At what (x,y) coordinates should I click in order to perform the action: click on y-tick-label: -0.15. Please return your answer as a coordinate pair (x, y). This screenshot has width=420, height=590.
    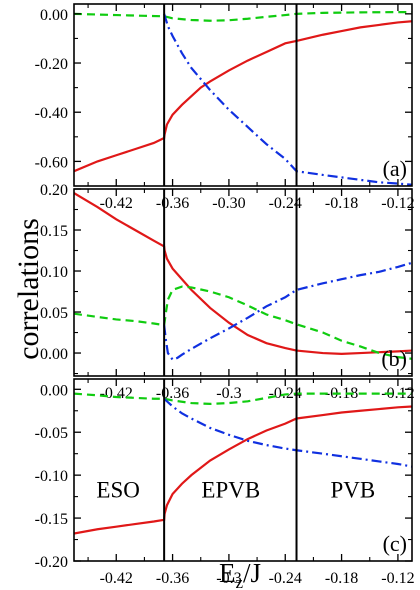
    Looking at the image, I should click on (51, 519).